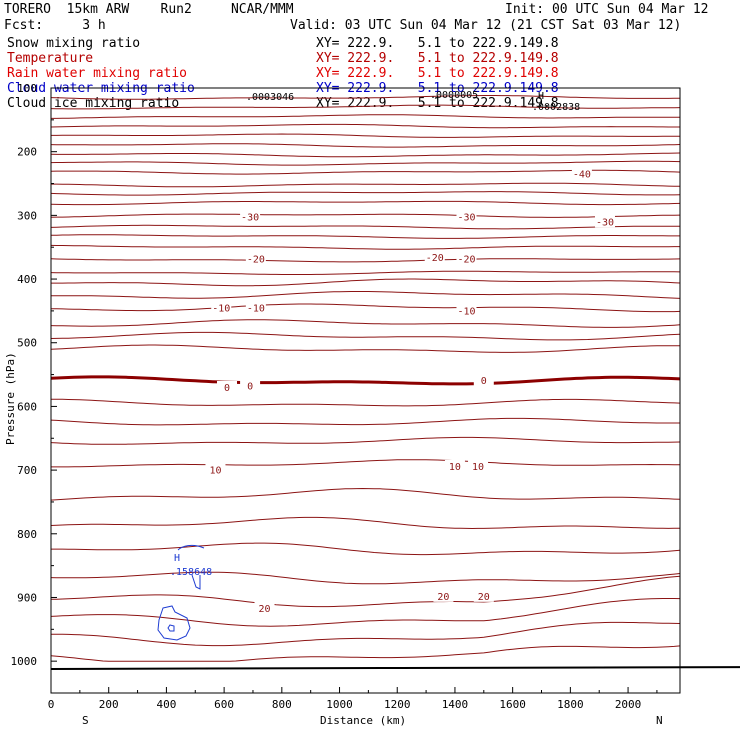 This screenshot has width=740, height=740. What do you see at coordinates (171, 628) in the screenshot?
I see `cloud-water-contour-inner` at bounding box center [171, 628].